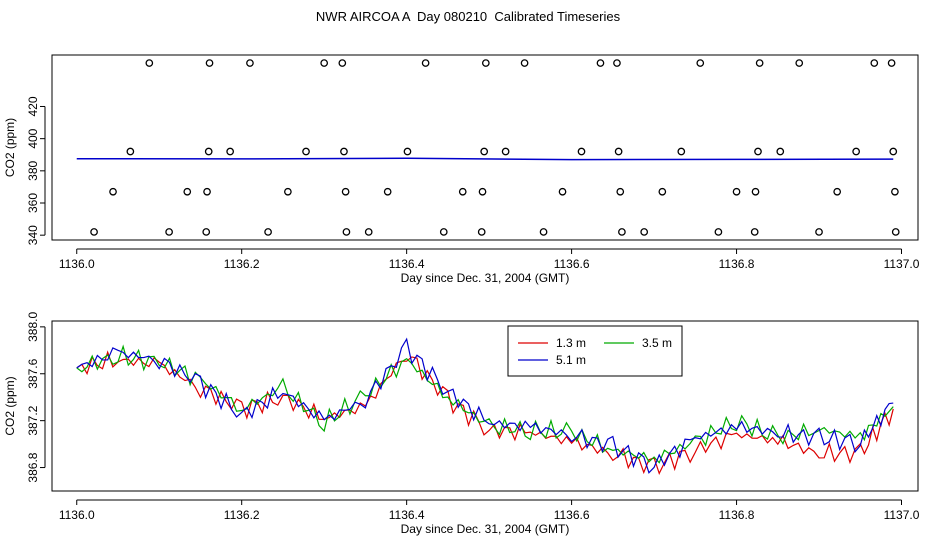 Image resolution: width=936 pixels, height=545 pixels. I want to click on y-tick-label: 340, so click(33, 235).